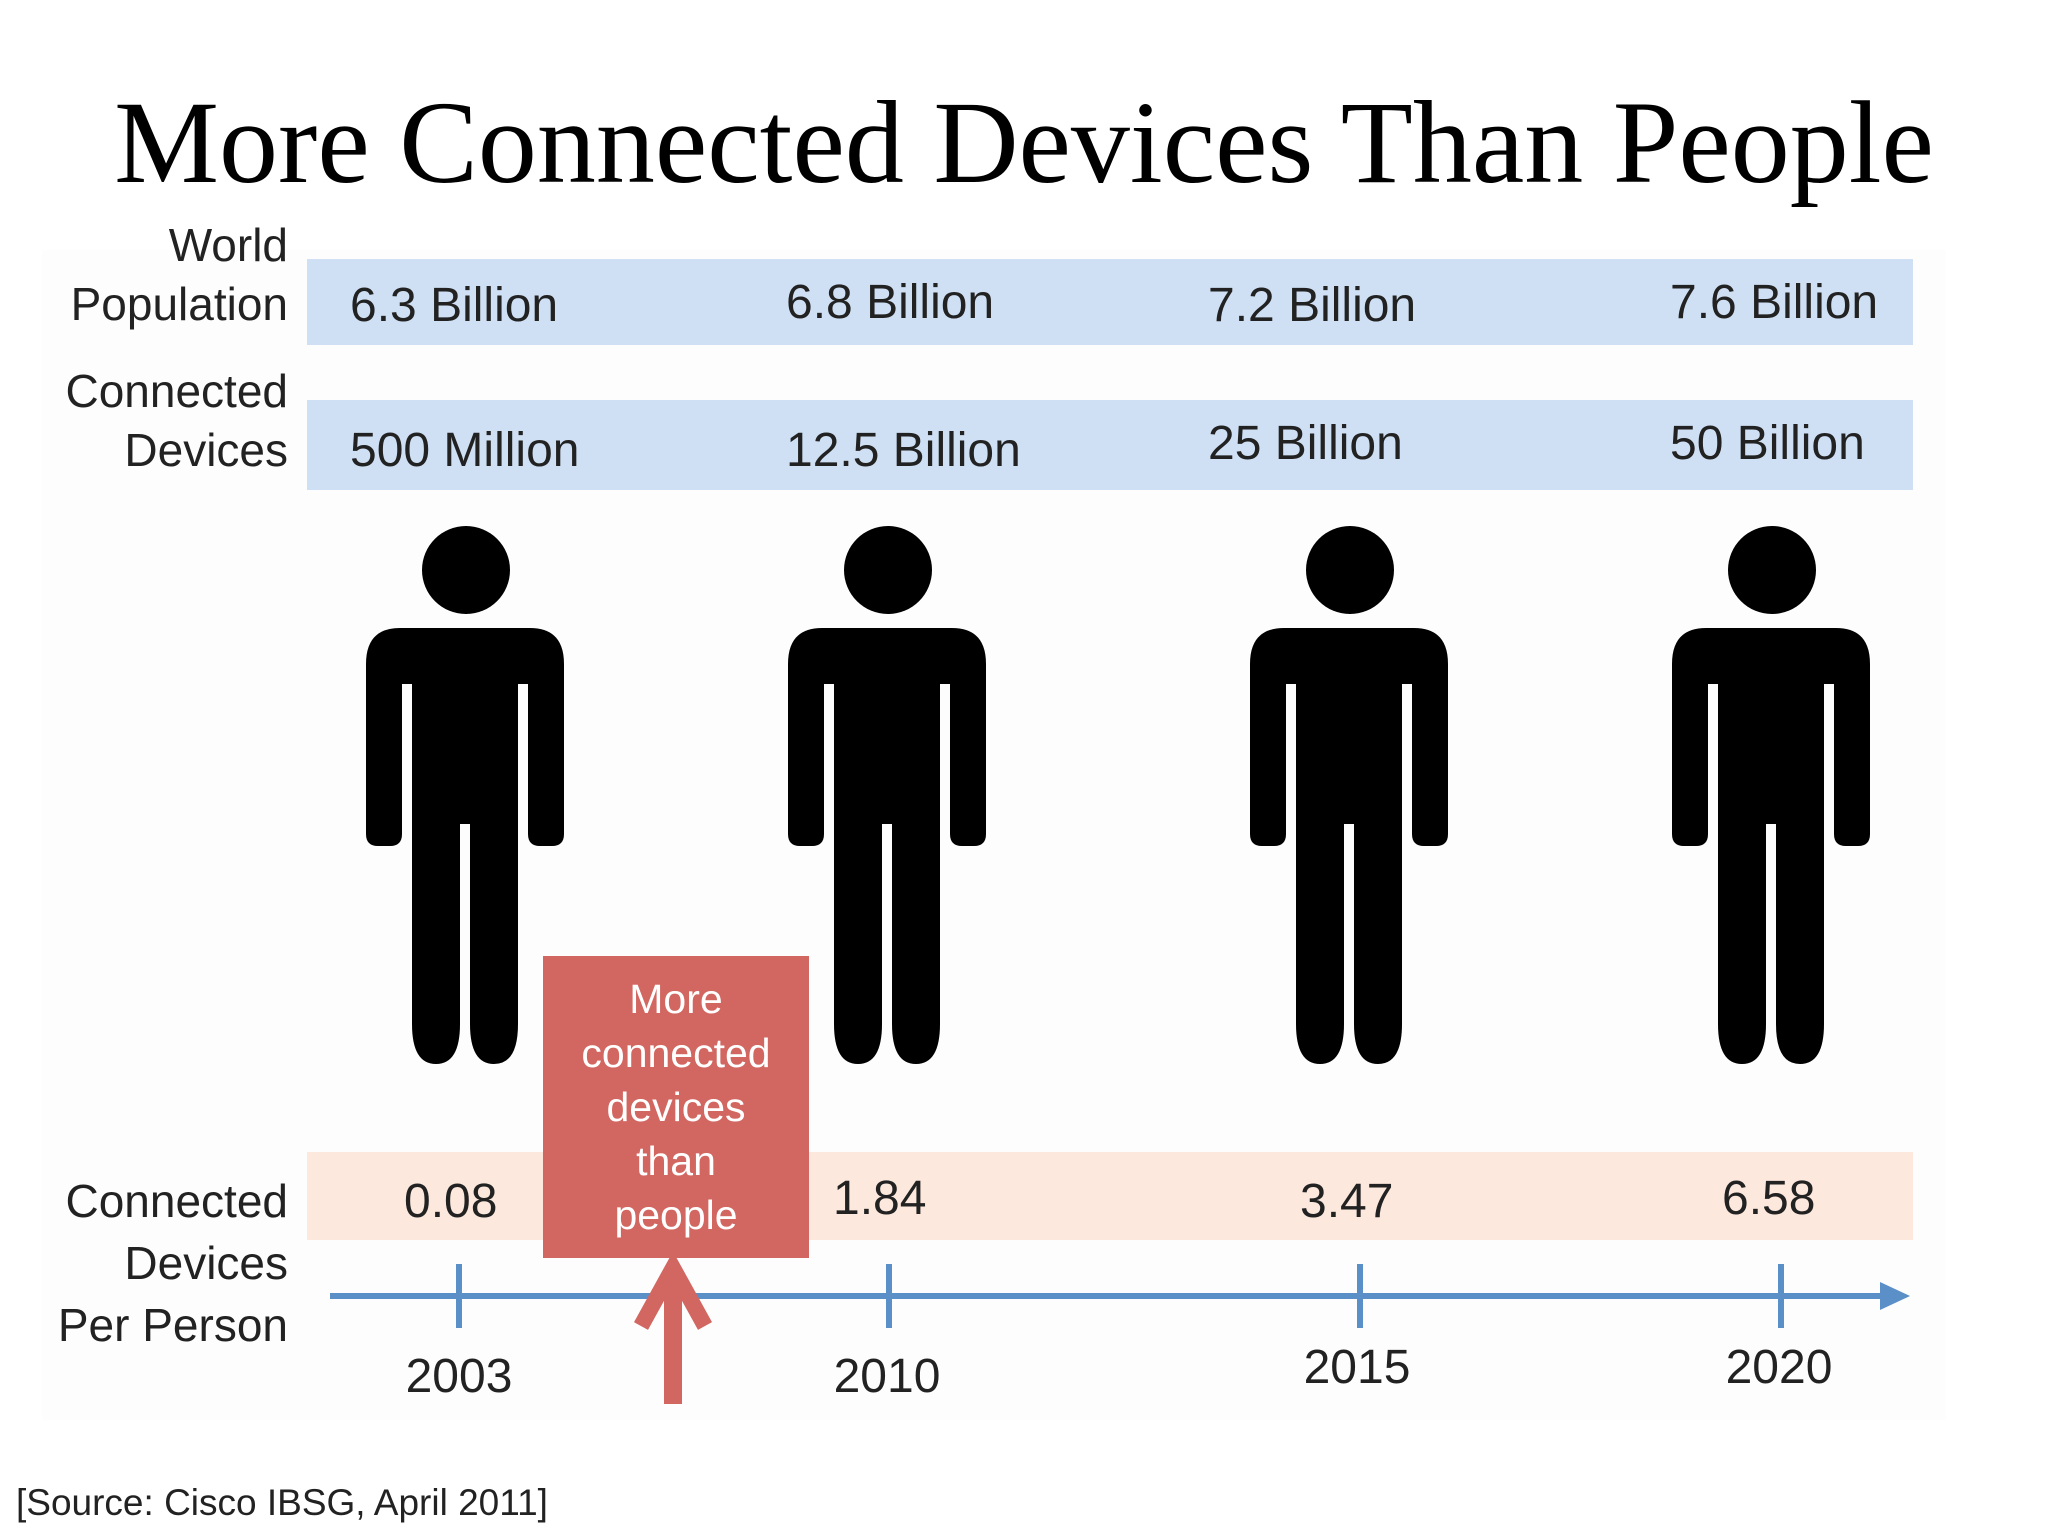 The width and height of the screenshot is (2048, 1536). What do you see at coordinates (228, 245) in the screenshot?
I see `row-label-line: World` at bounding box center [228, 245].